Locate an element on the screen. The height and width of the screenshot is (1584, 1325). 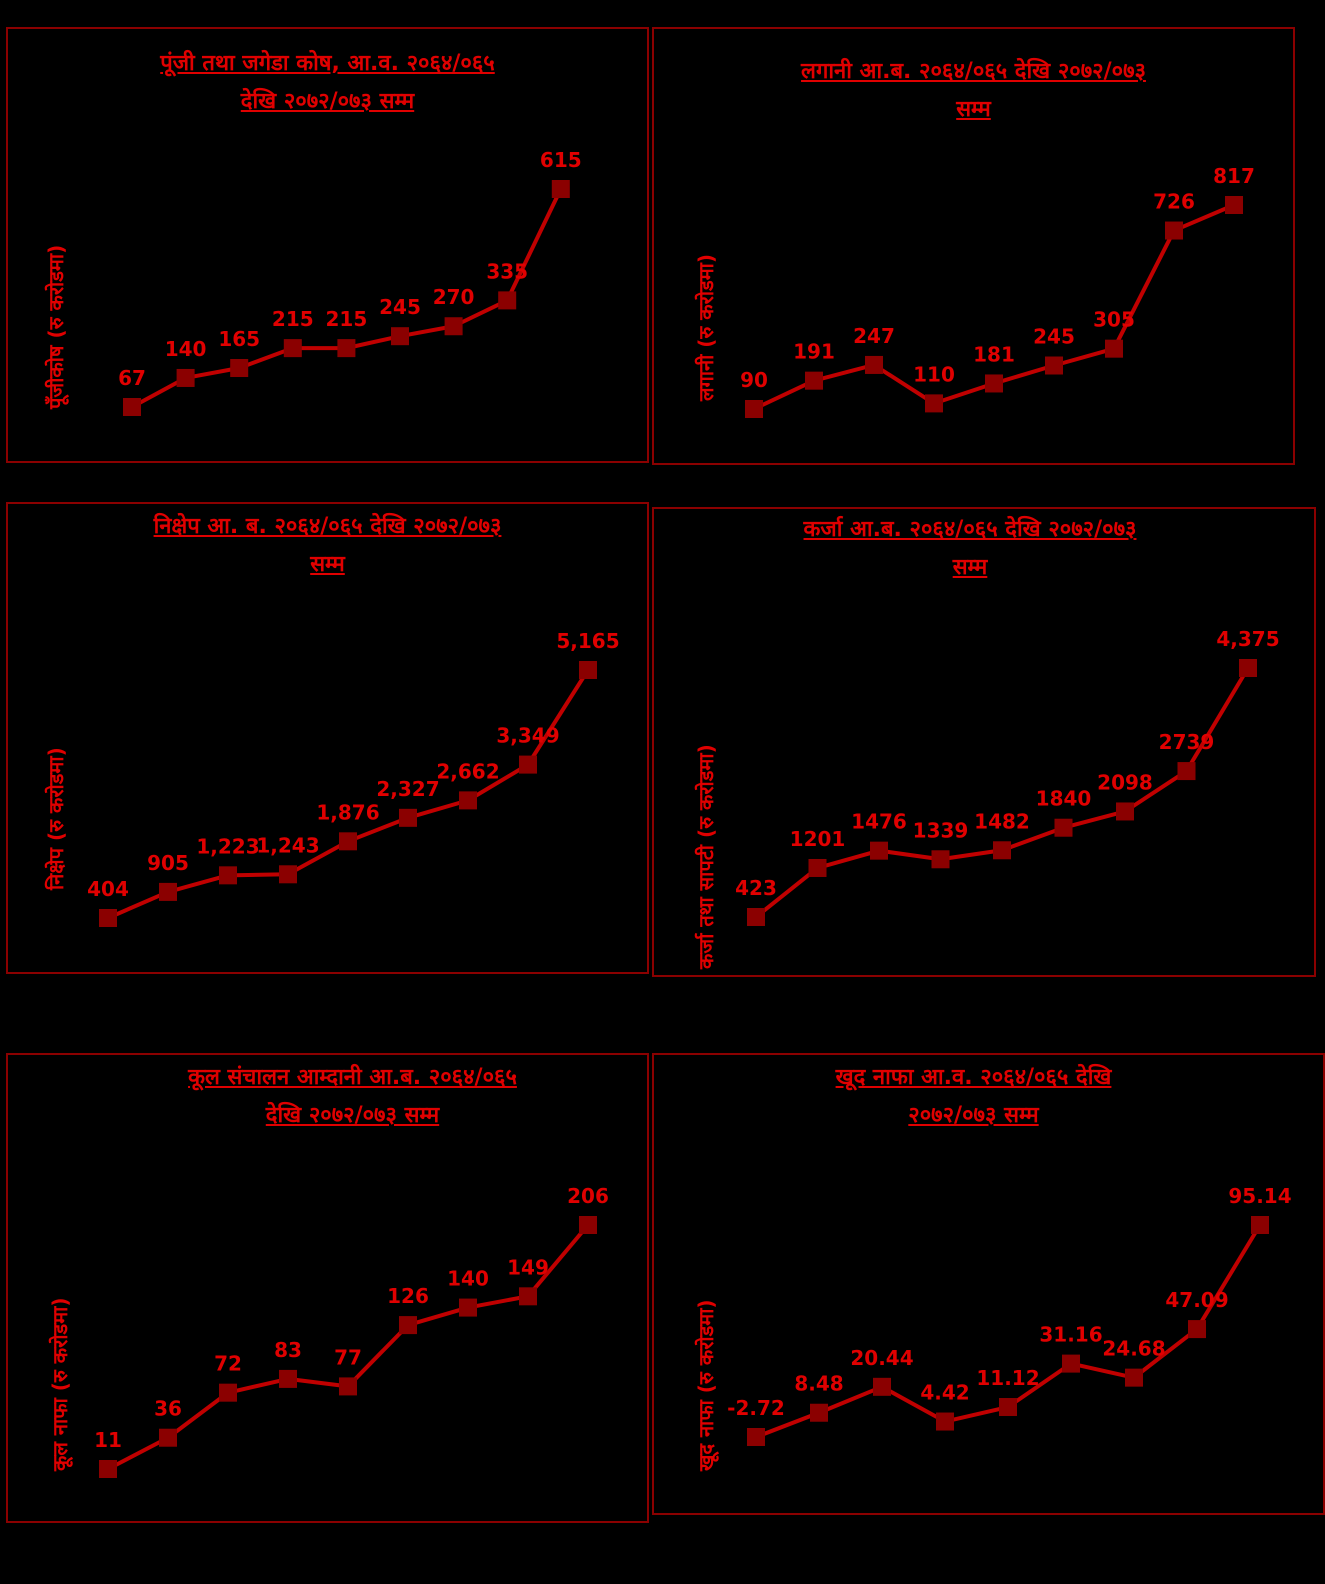
data-label: 1,223 is located at coordinates (227, 846).